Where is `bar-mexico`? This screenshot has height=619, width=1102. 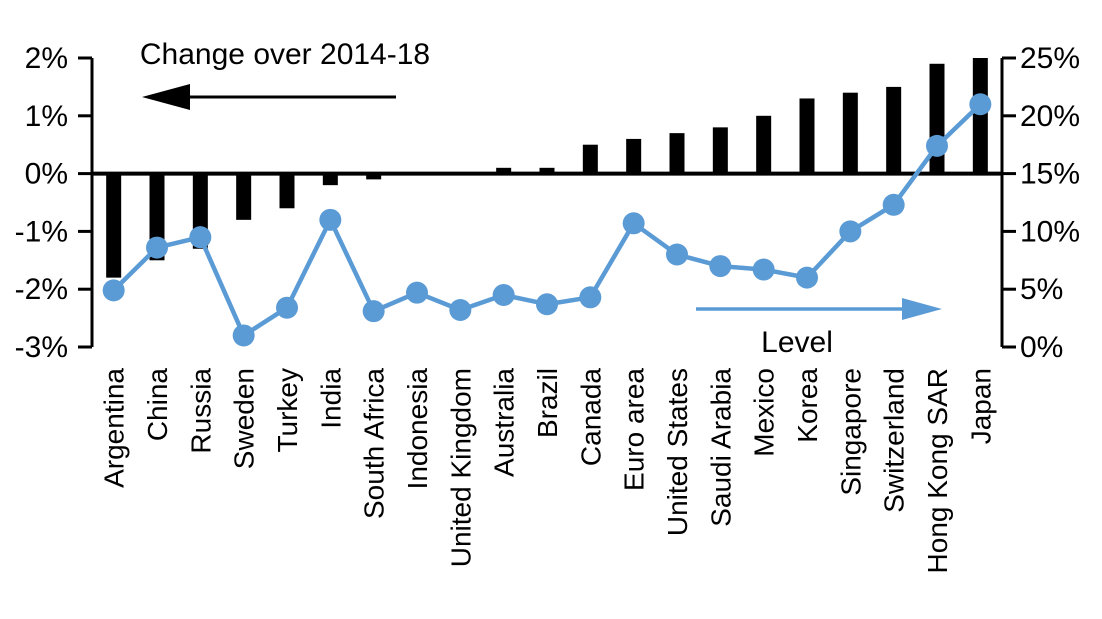 bar-mexico is located at coordinates (764, 144).